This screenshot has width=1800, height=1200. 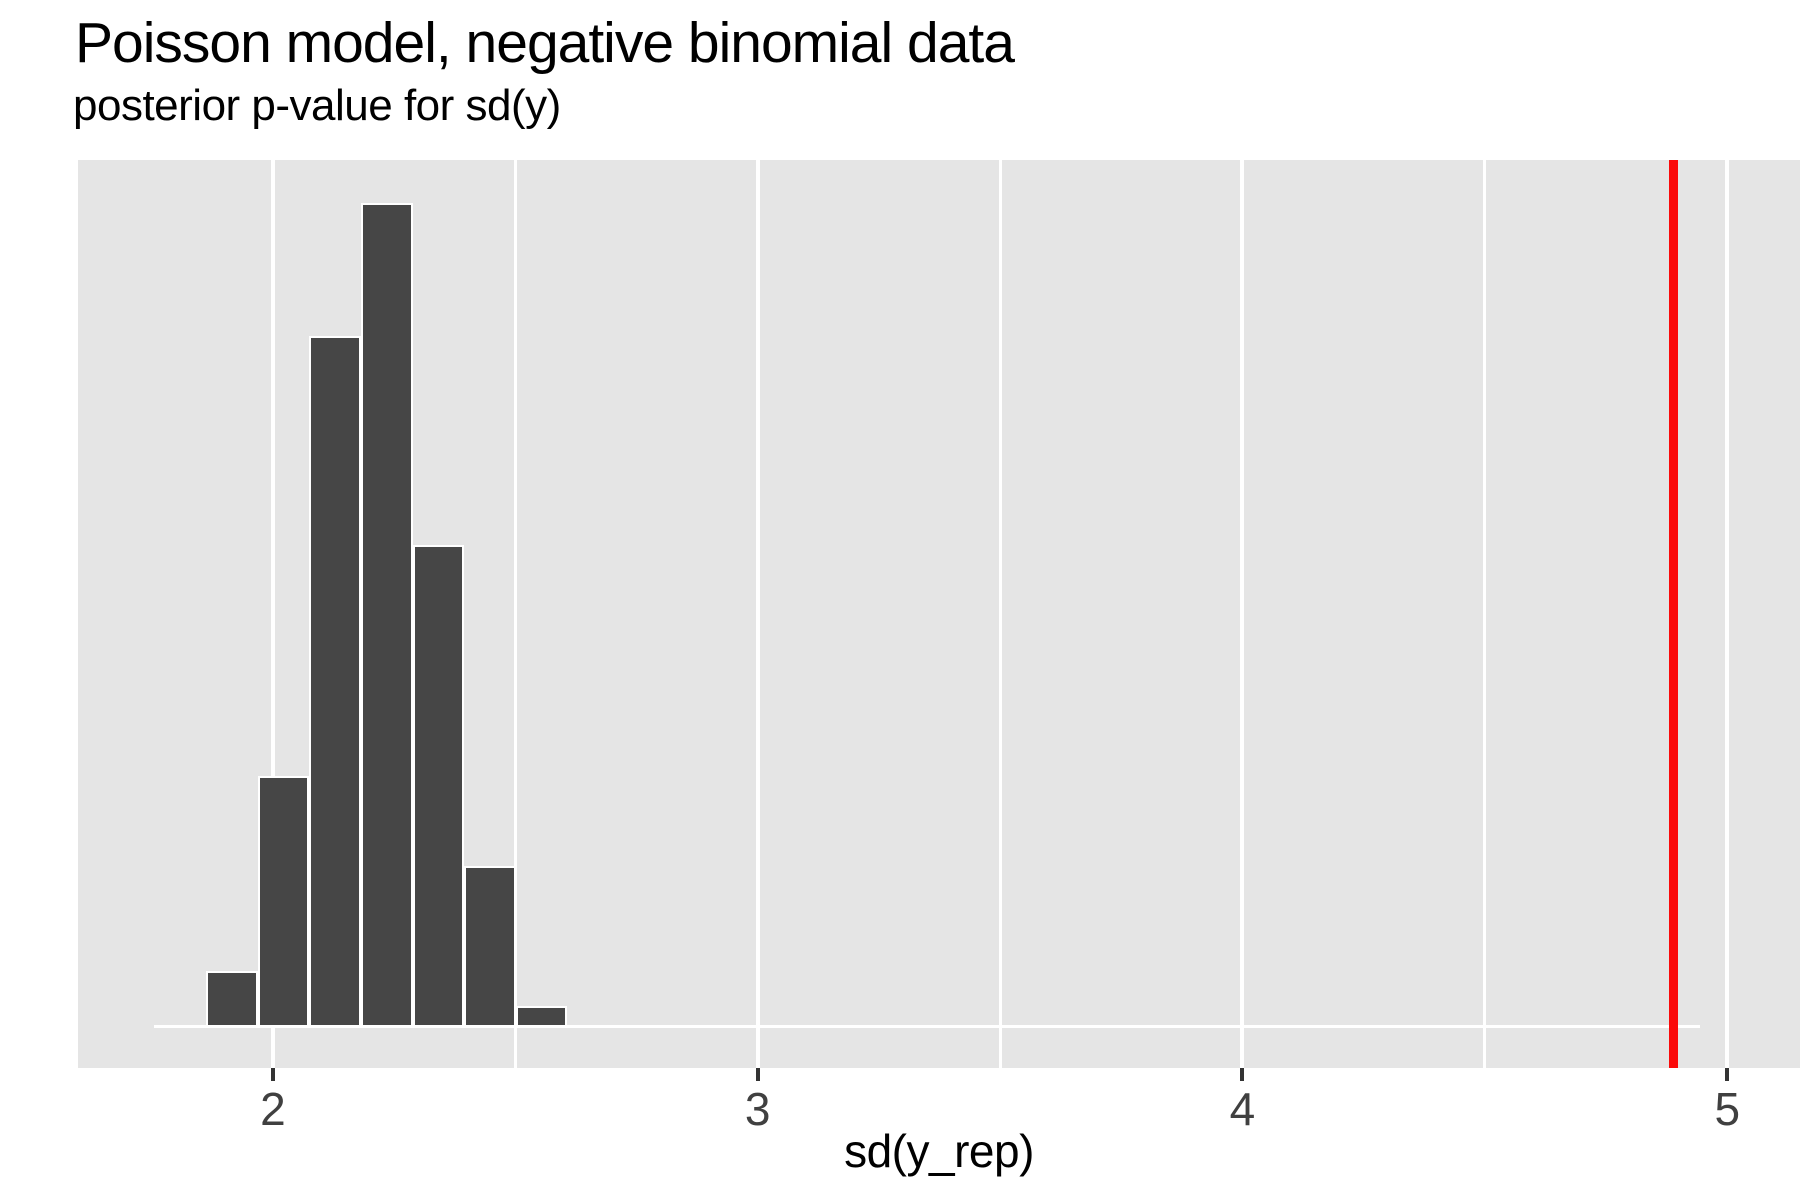 What do you see at coordinates (1242, 1109) in the screenshot?
I see `x-tick-label: 4` at bounding box center [1242, 1109].